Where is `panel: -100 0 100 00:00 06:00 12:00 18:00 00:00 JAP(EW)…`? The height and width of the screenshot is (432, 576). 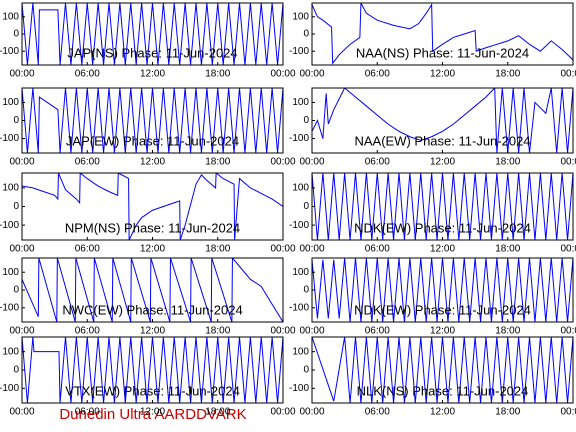 panel: -100 0 100 00:00 06:00 12:00 18:00 00:00 JAP(EW)… is located at coordinates (148, 127).